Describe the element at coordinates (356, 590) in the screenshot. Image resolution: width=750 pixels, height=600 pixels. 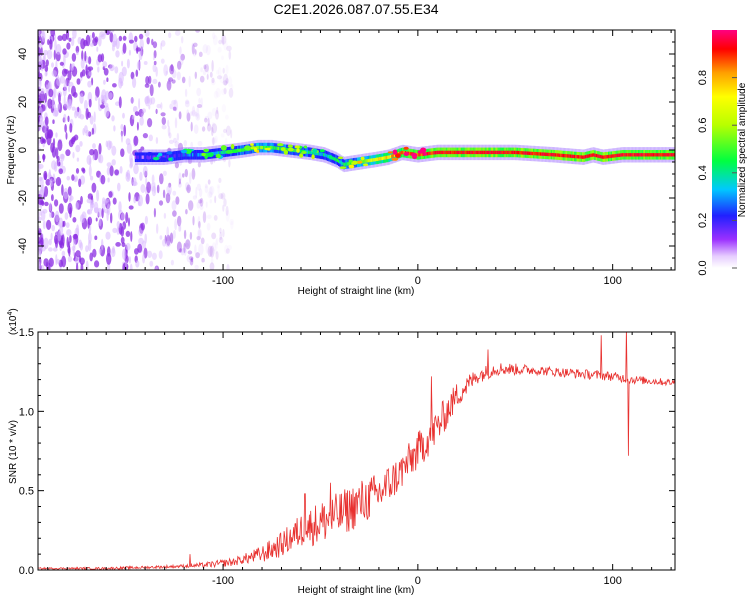
I see `snr-xlabel: Height of straight line (km)` at that location.